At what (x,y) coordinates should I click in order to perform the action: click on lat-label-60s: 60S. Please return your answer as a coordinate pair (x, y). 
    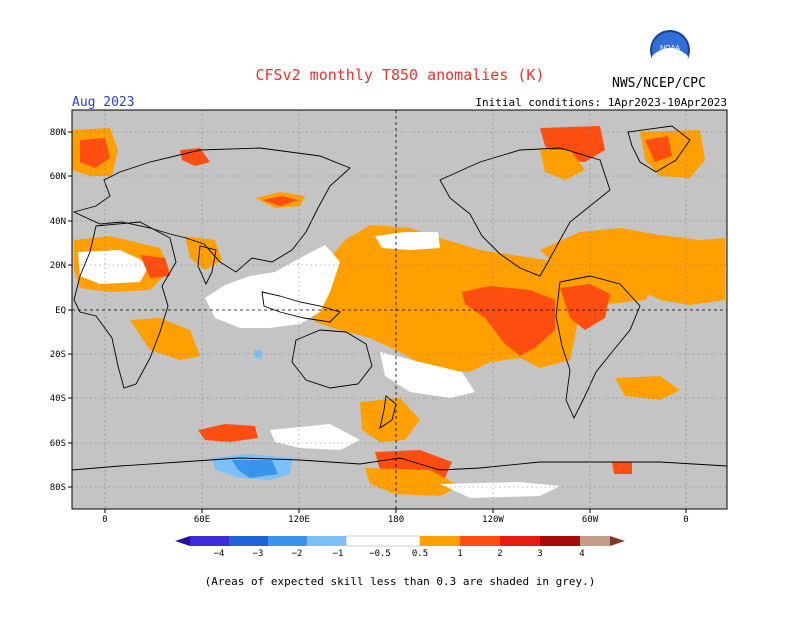
    Looking at the image, I should click on (58, 444).